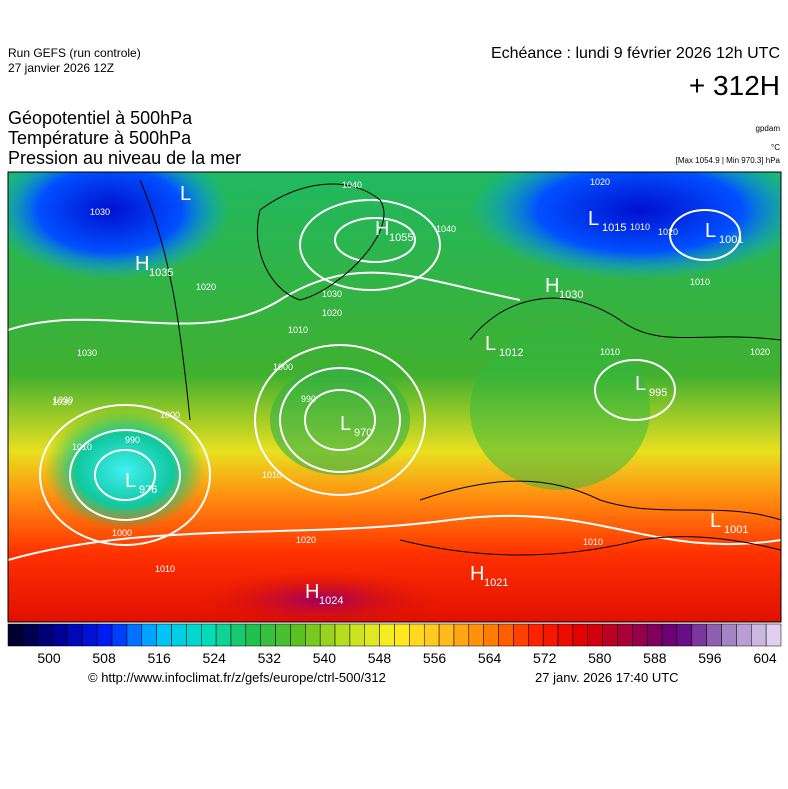  What do you see at coordinates (435, 658) in the screenshot?
I see `colorbar-tick-label: 556` at bounding box center [435, 658].